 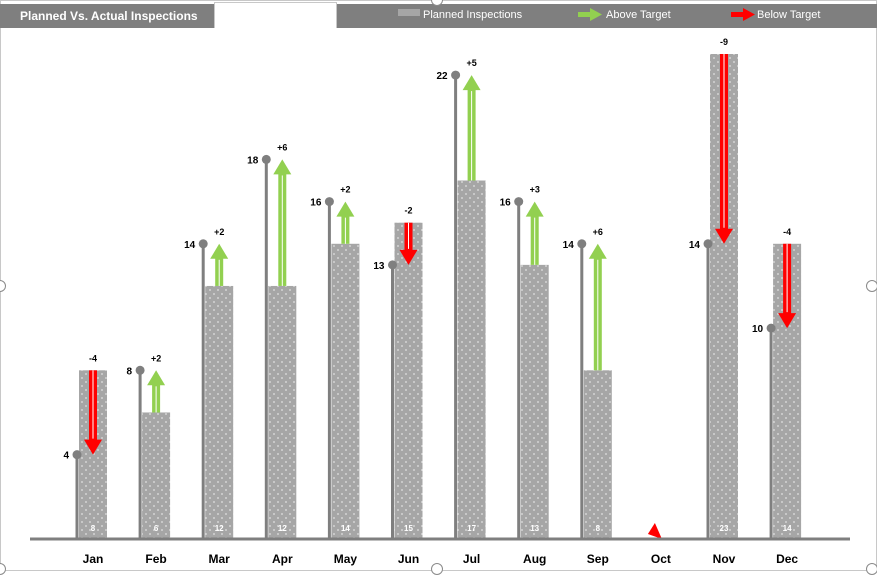 What do you see at coordinates (219, 251) in the screenshot?
I see `above-arrow-head-mar` at bounding box center [219, 251].